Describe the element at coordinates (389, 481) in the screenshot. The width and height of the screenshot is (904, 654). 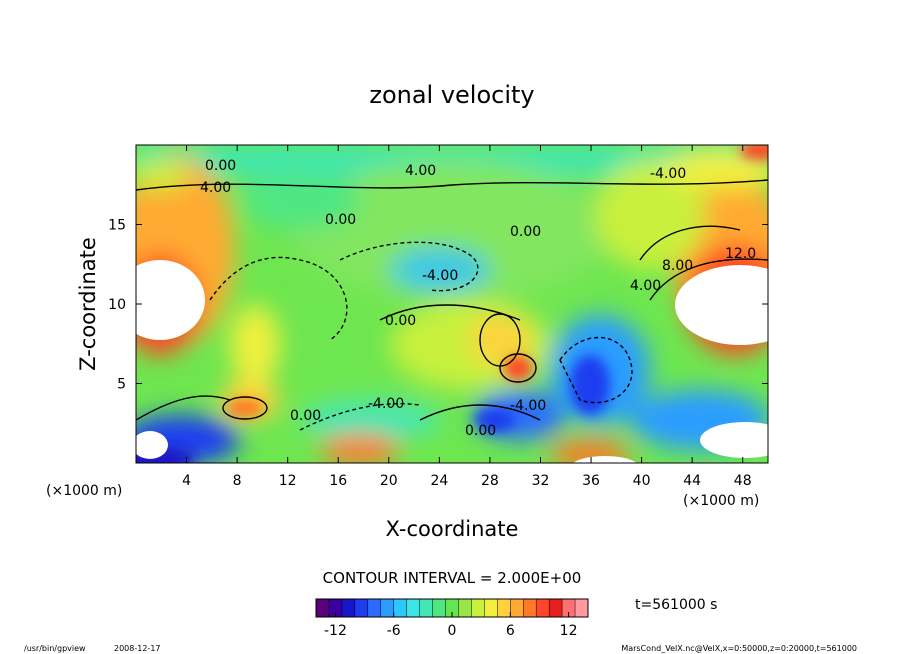
I see `x-tick-label: 20` at that location.